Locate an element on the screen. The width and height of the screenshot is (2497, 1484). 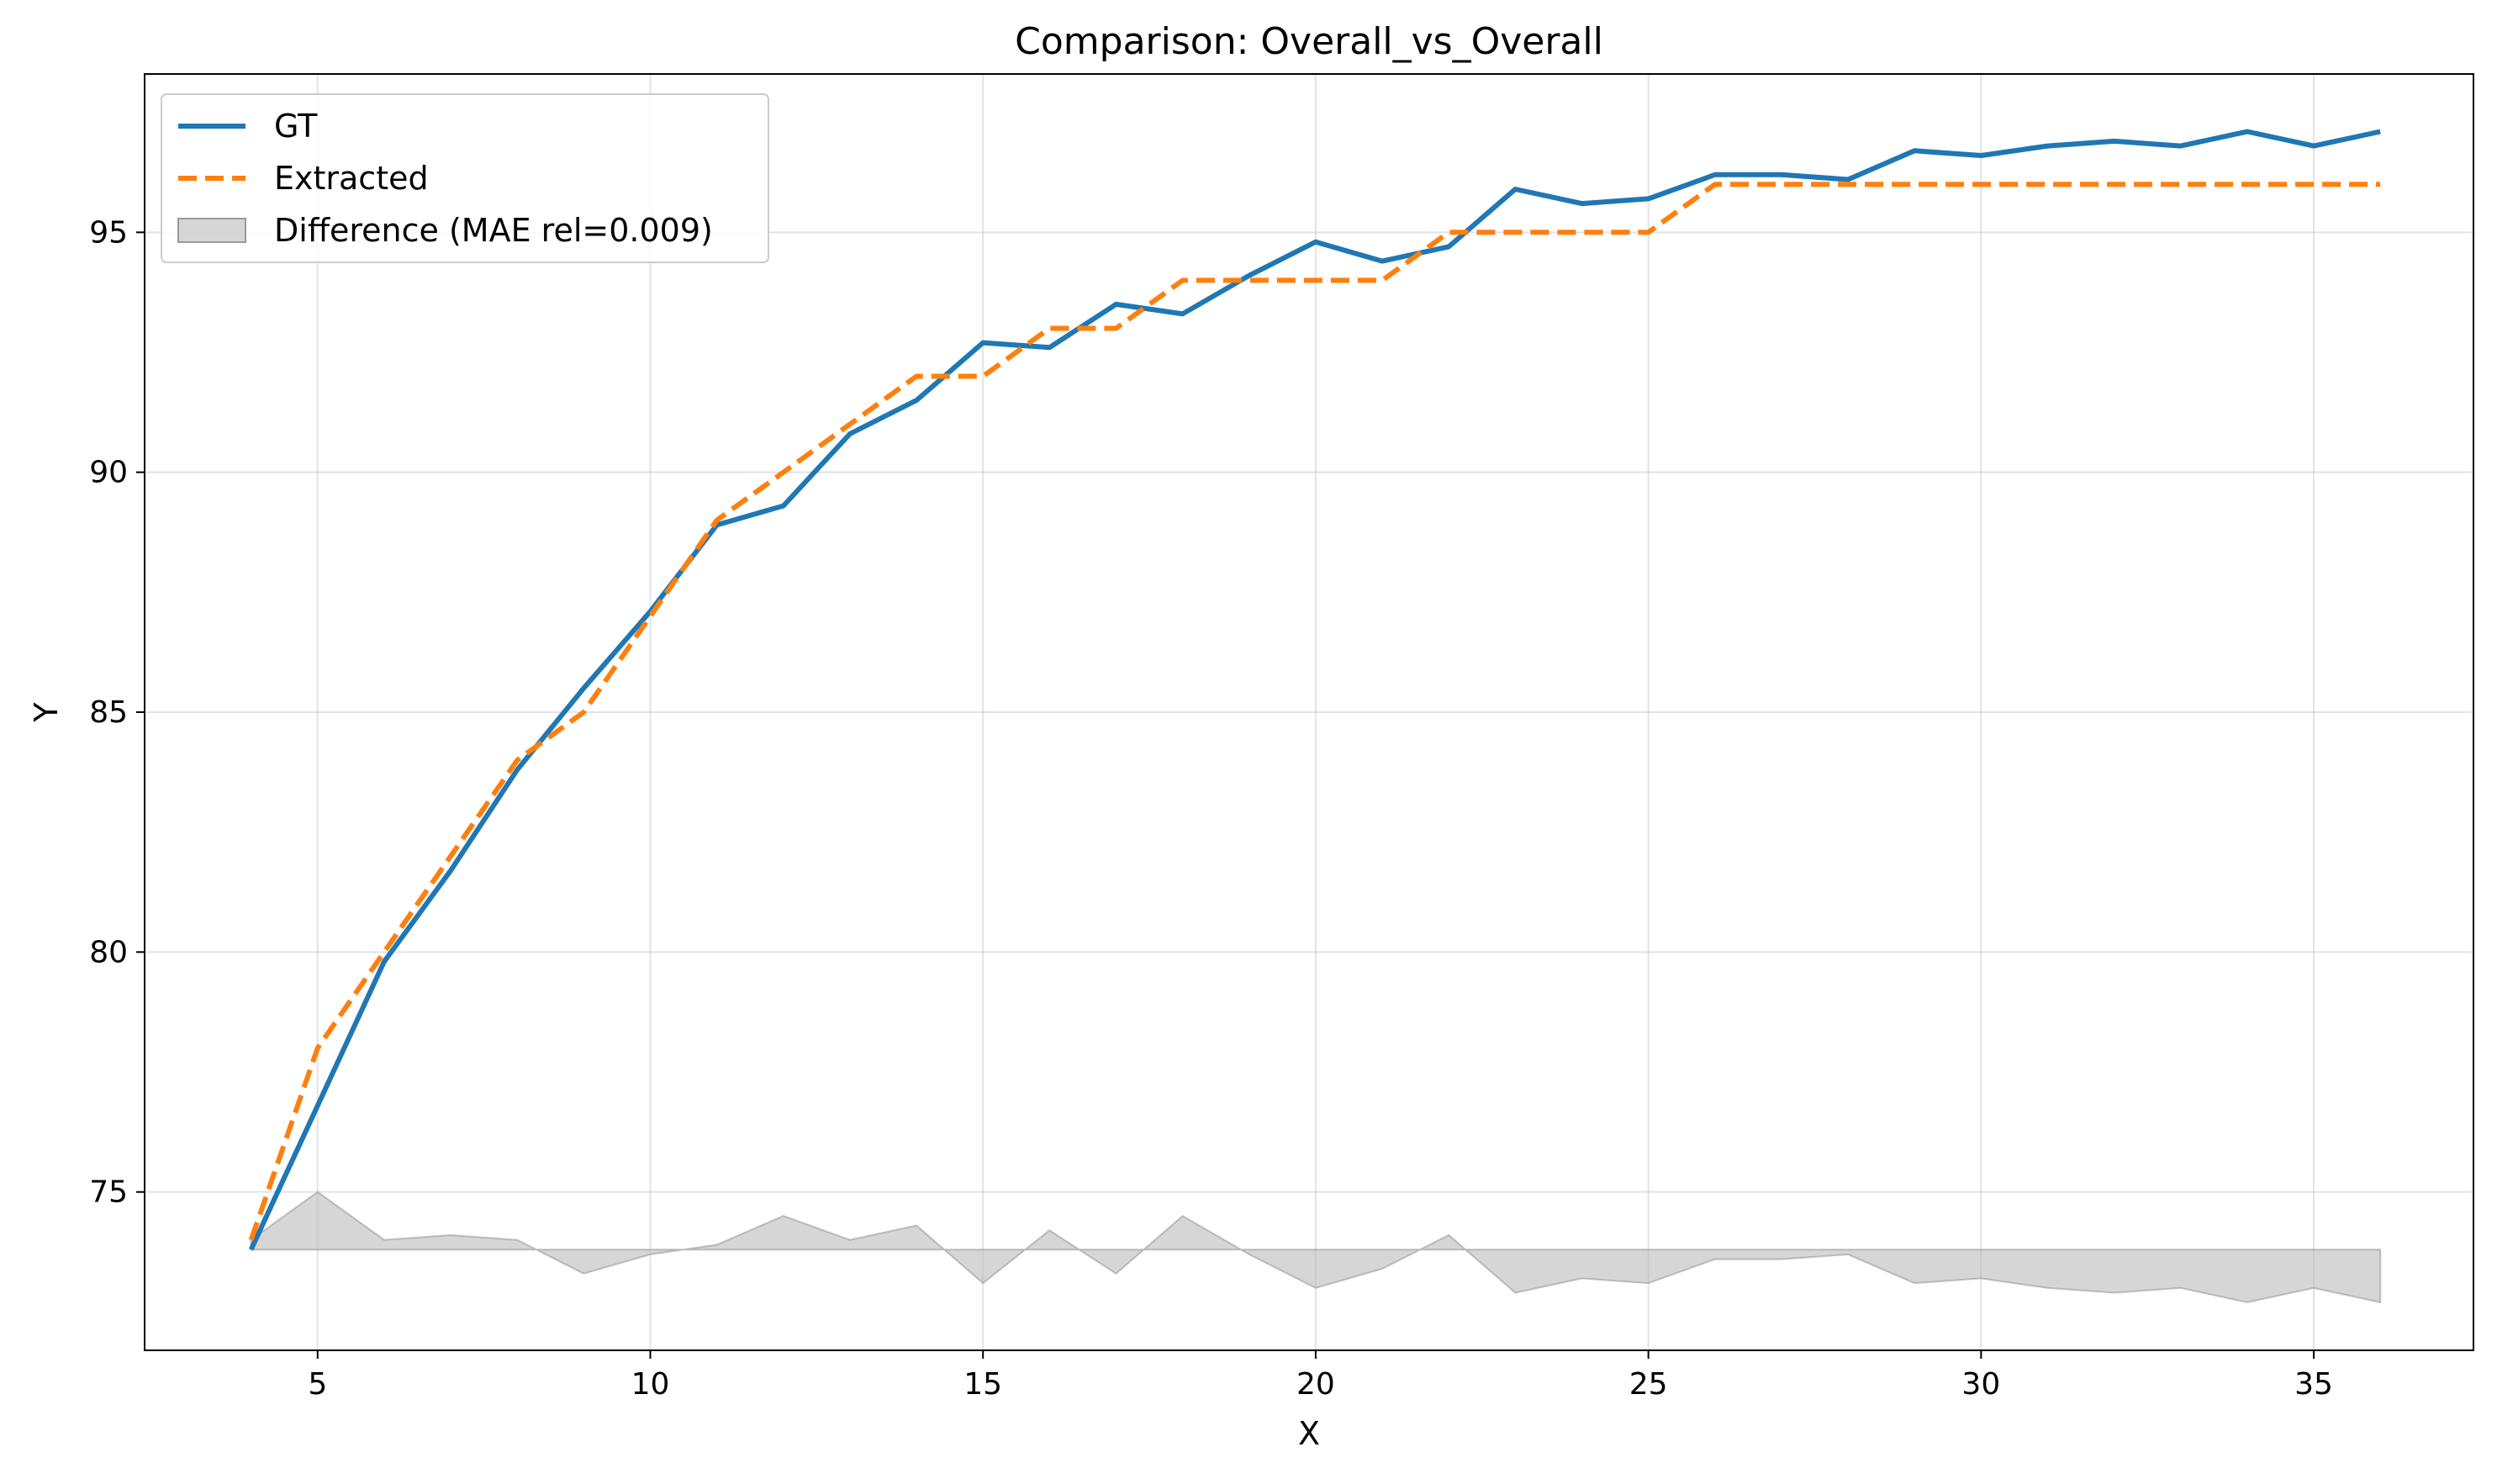
chart-title: Comparison: Overall_vs_Overall is located at coordinates (1309, 41).